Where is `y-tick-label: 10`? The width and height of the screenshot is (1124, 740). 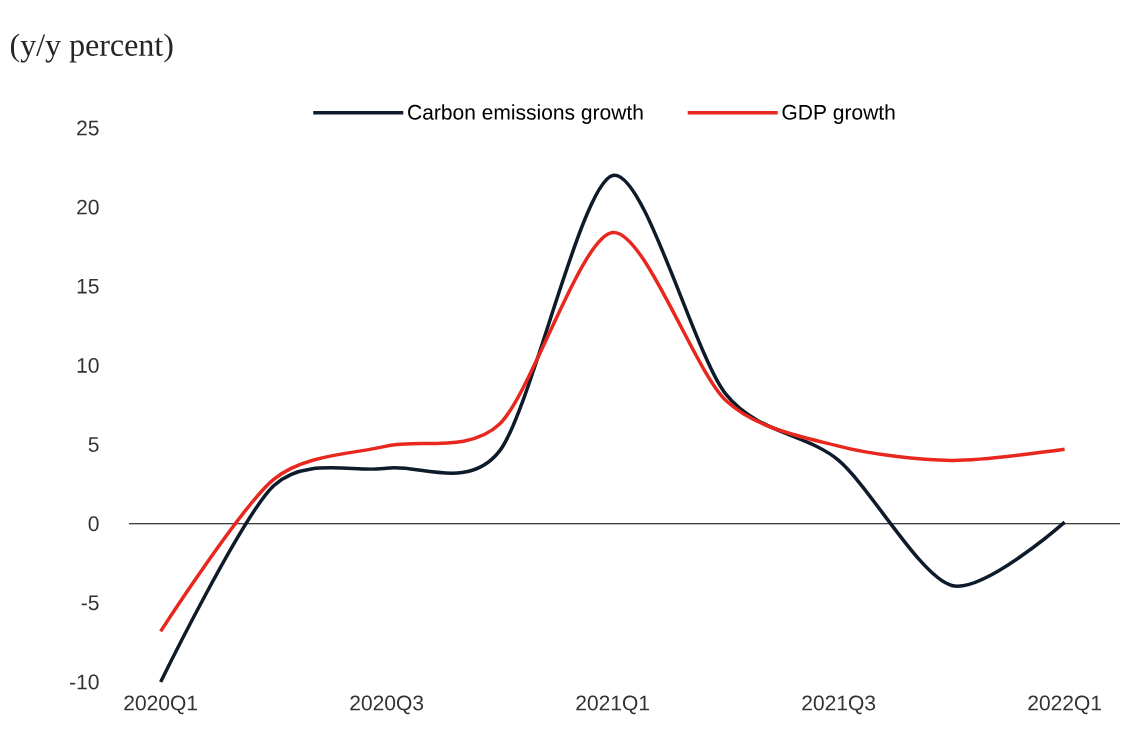
y-tick-label: 10 is located at coordinates (88, 365).